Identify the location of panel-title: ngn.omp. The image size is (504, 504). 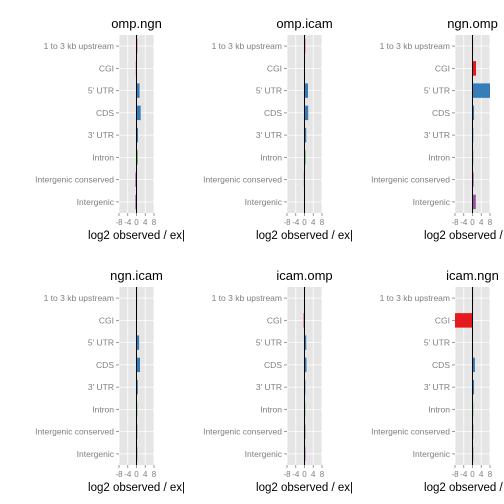
(472, 23).